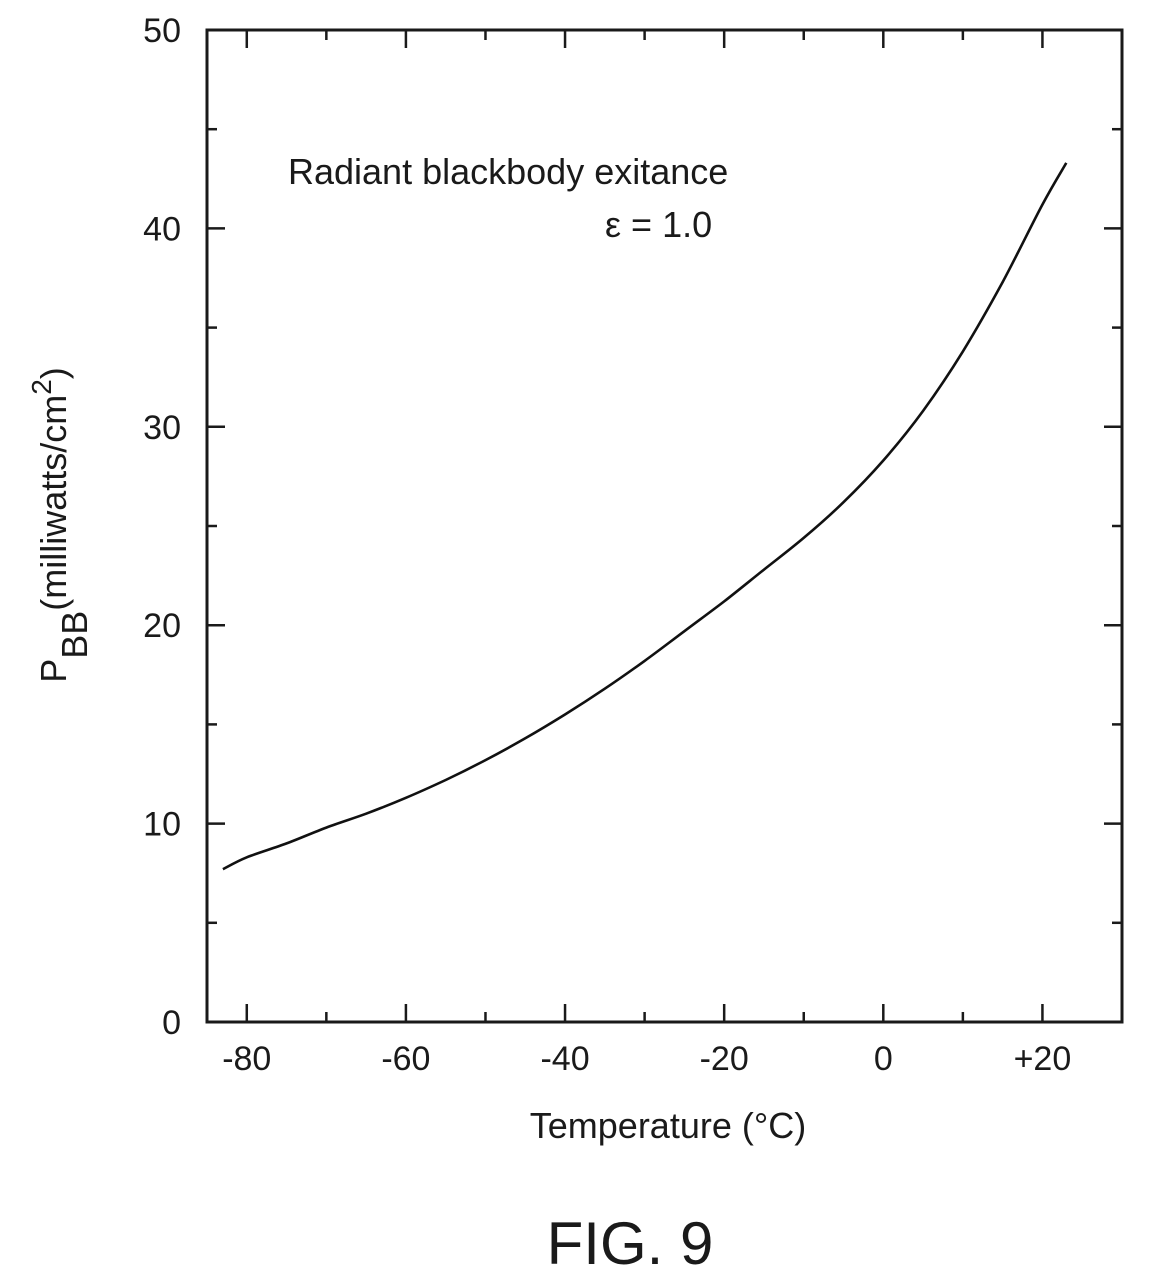 Image resolution: width=1150 pixels, height=1278 pixels. Describe the element at coordinates (405, 1059) in the screenshot. I see `x-tick-label: -60` at that location.